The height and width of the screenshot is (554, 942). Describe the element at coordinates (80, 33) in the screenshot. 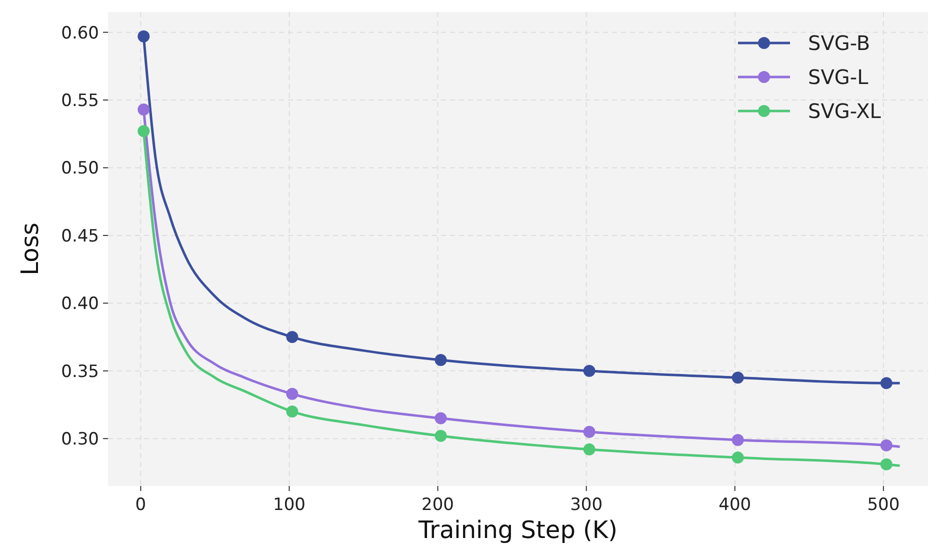

I see `y-tick-label: 0.60` at that location.